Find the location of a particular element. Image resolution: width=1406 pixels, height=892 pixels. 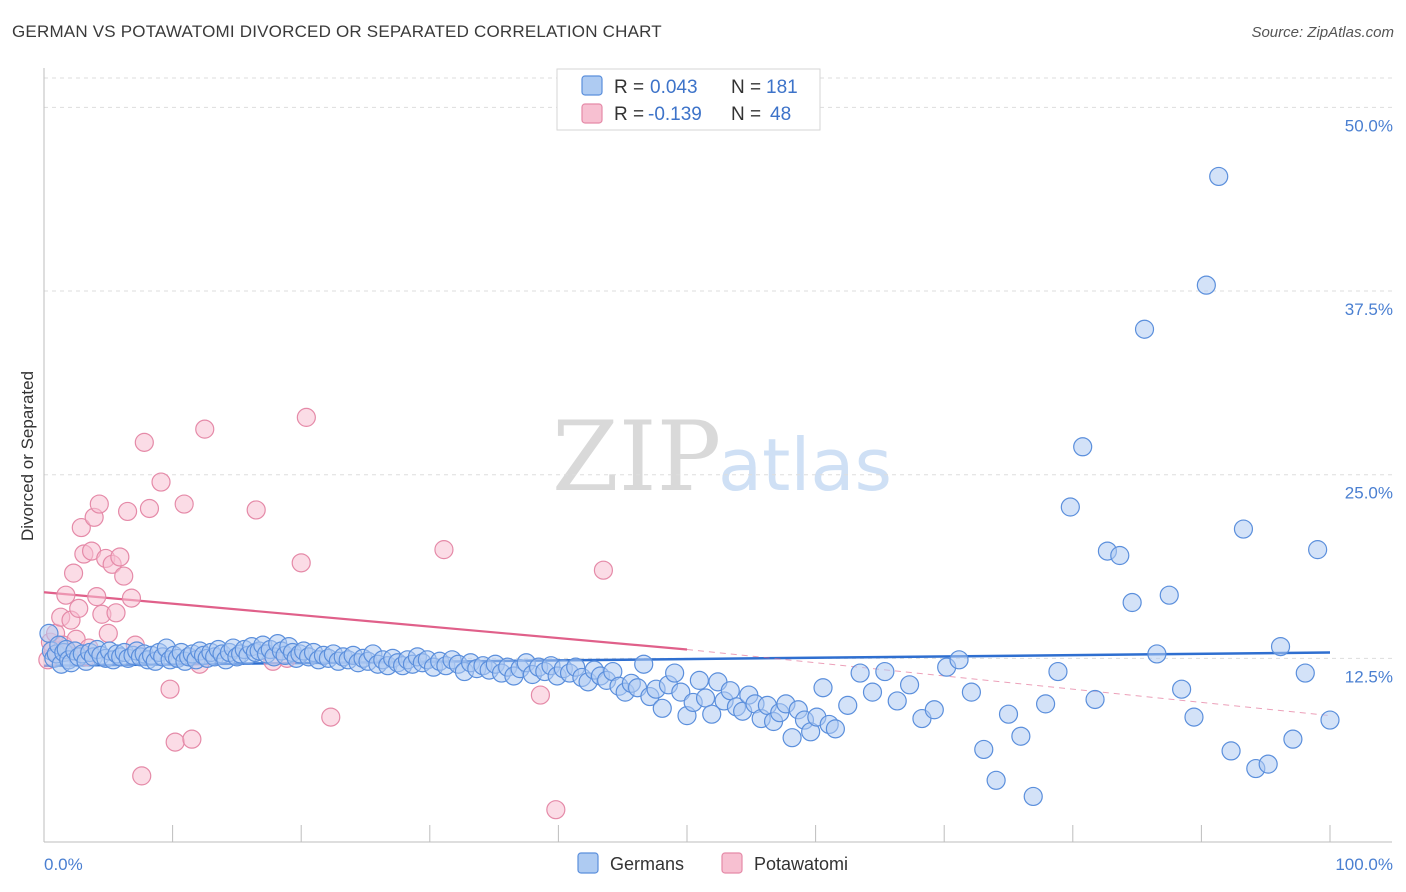

source-credit: Source: ZipAtlas.com is located at coordinates (1322, 32).